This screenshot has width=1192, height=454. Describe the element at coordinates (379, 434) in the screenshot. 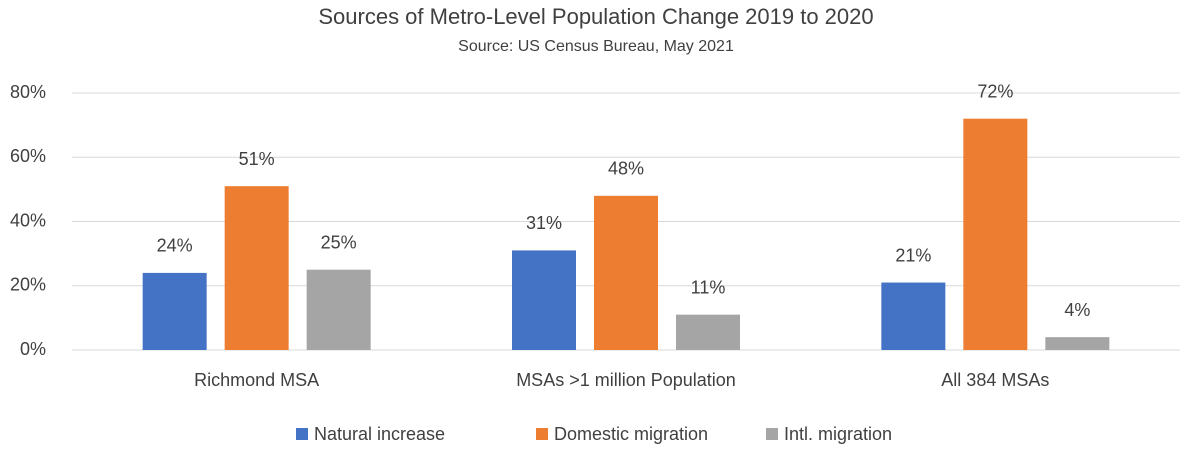

I see `legend-label: Natural increase` at that location.